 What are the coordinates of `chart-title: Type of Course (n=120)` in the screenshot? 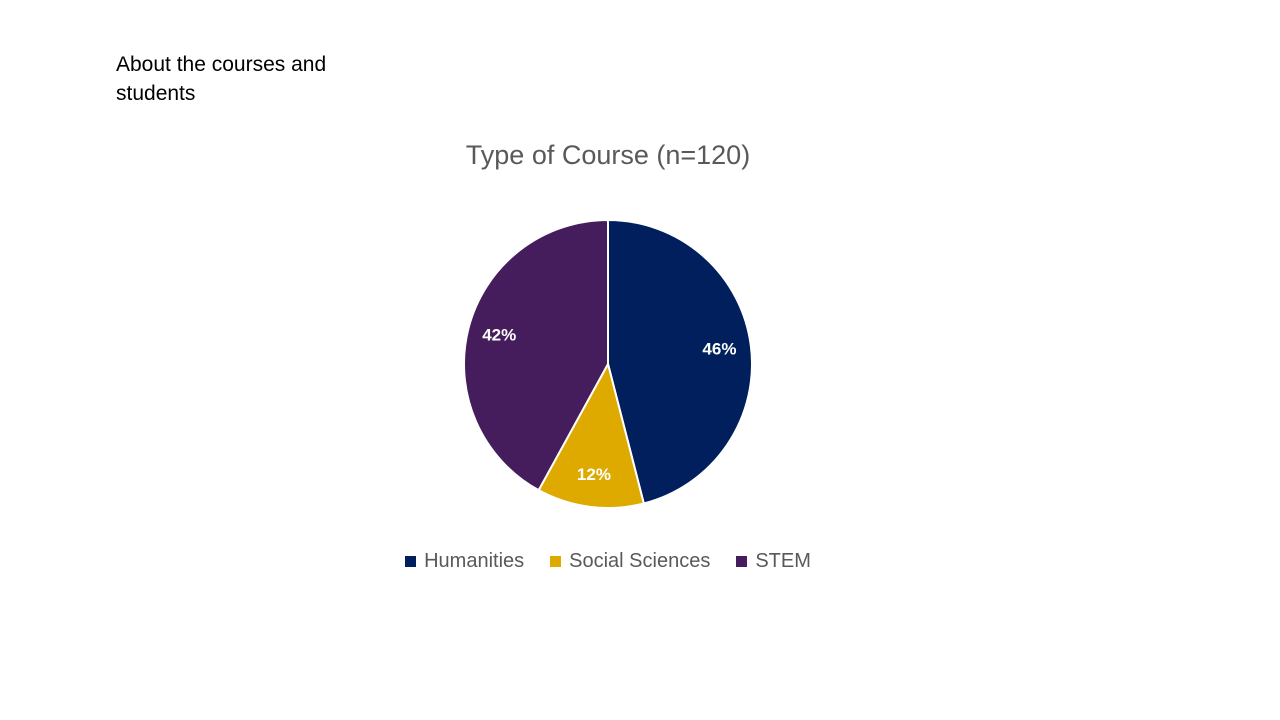 It's located at (608, 155).